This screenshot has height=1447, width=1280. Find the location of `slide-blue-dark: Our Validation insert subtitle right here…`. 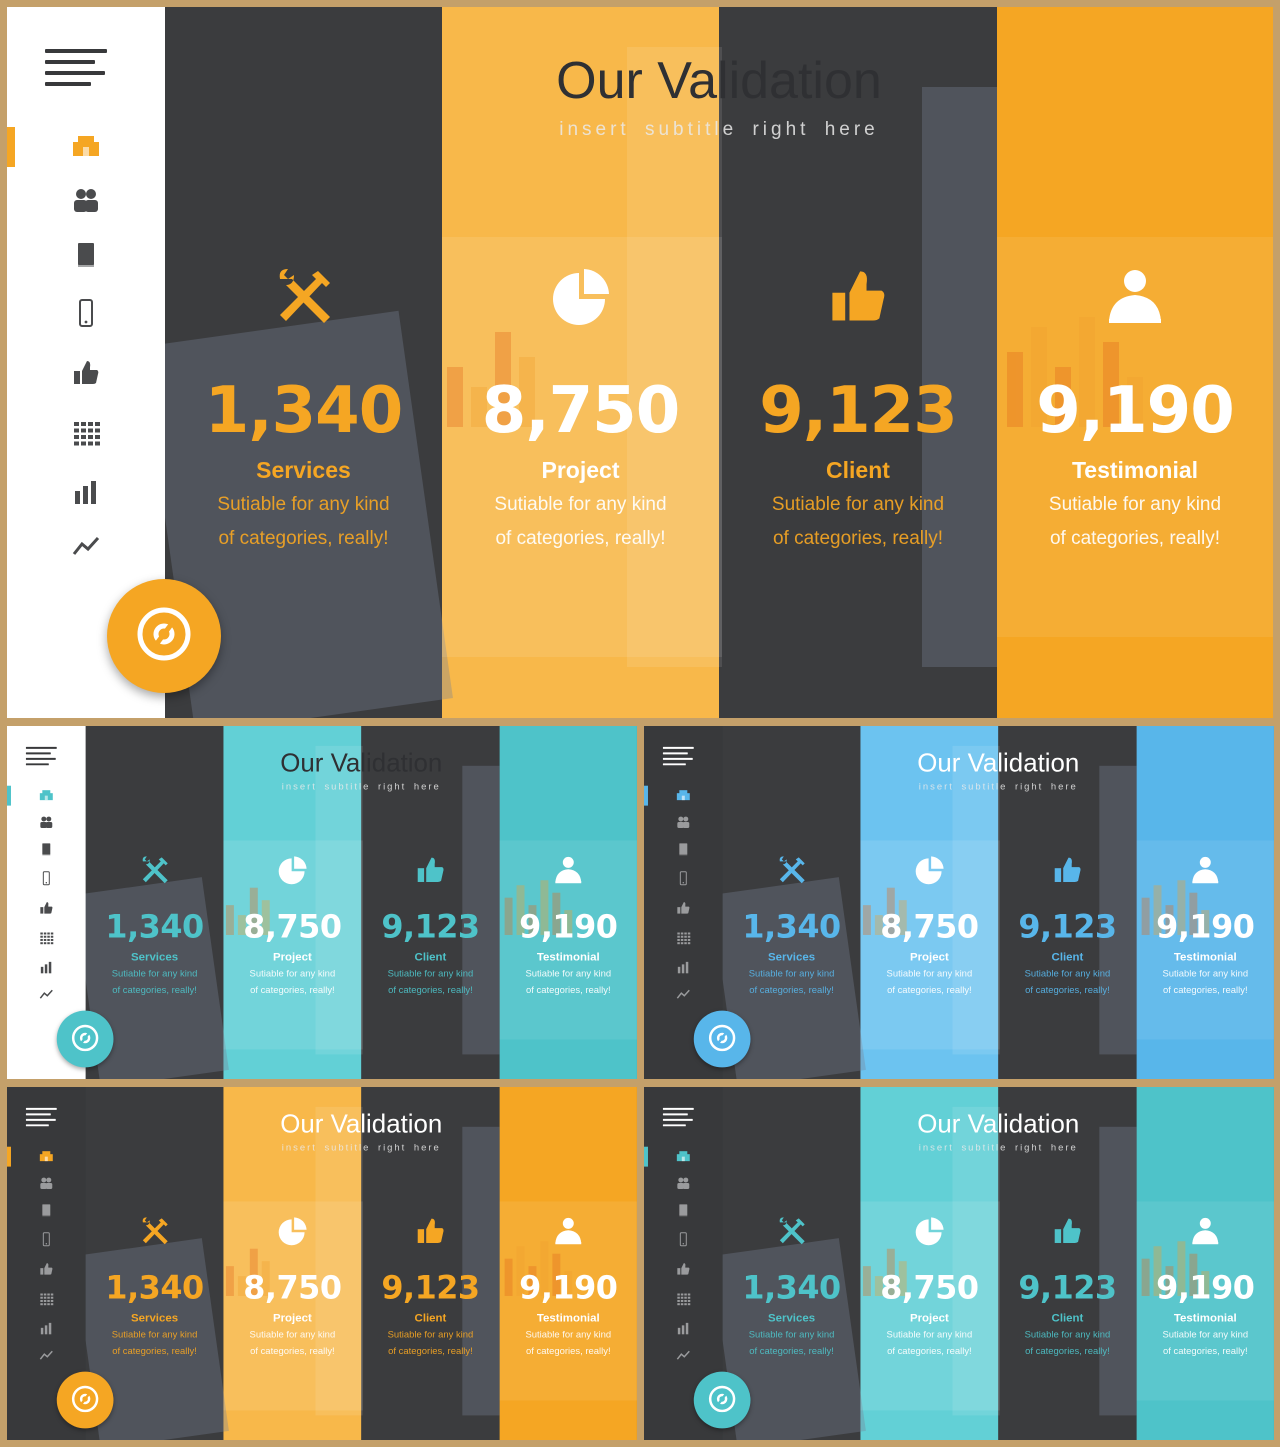

slide-blue-dark: Our Validation insert subtitle right here… is located at coordinates (959, 902).